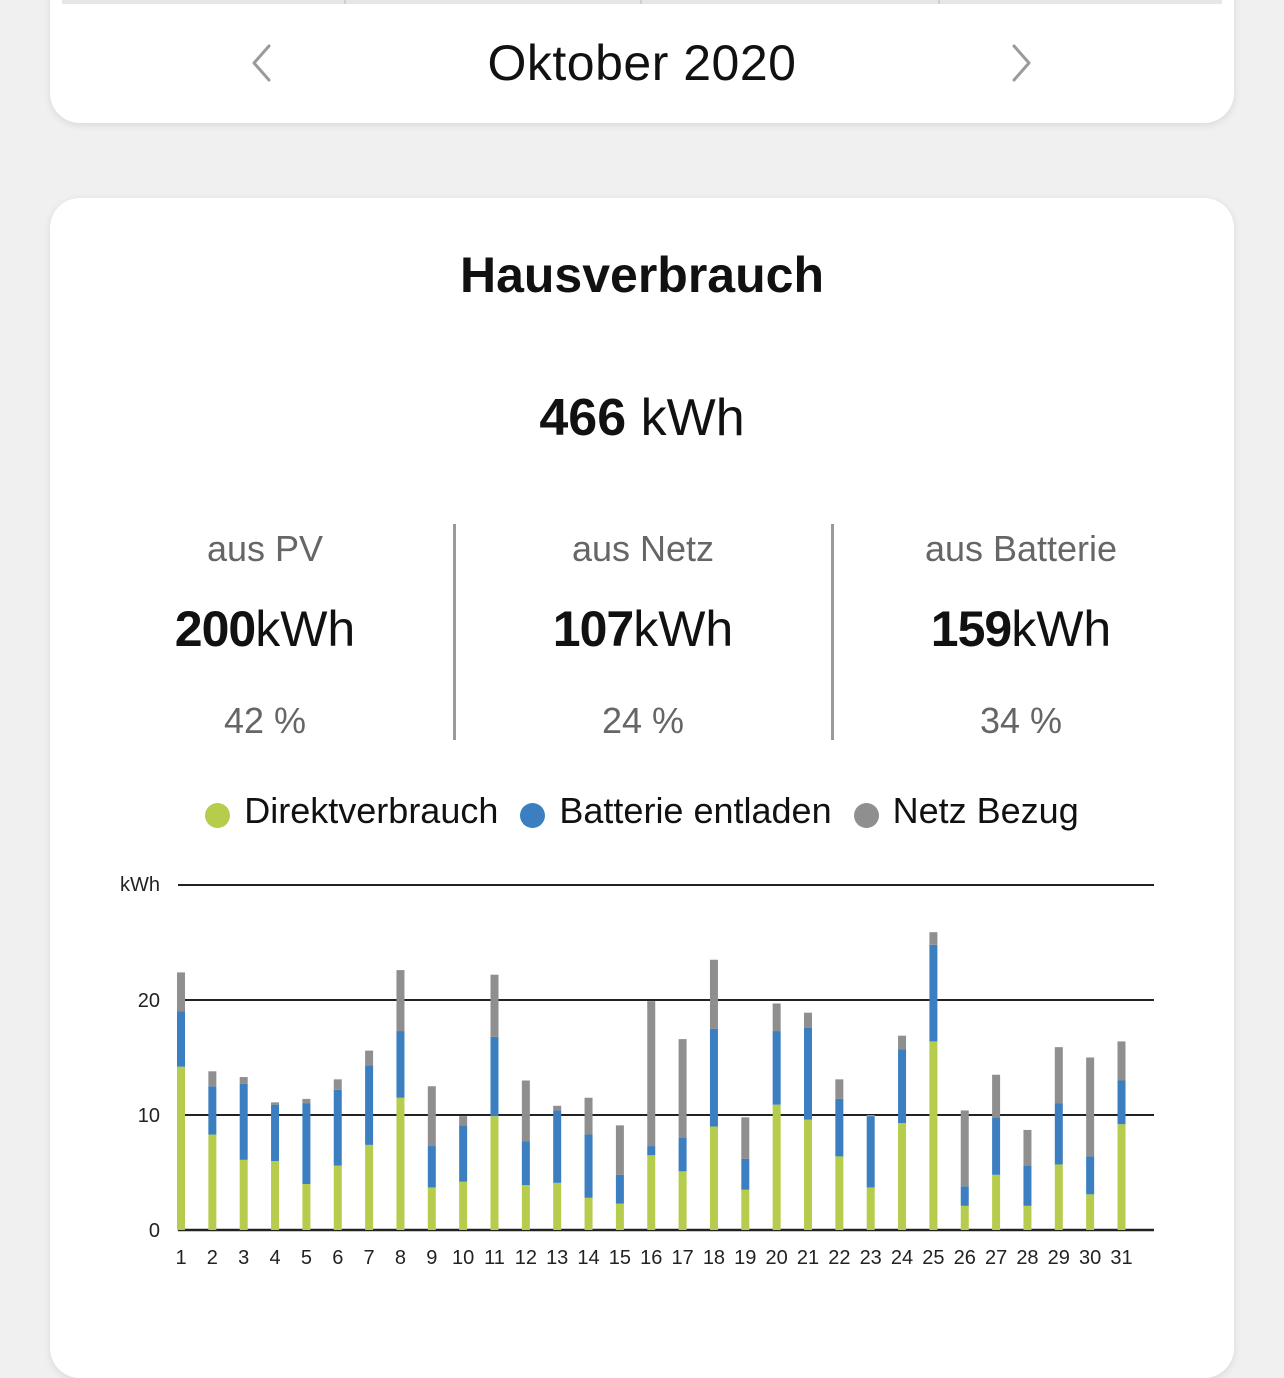 Image resolution: width=1284 pixels, height=1378 pixels. I want to click on x-tick-label: 31, so click(1121, 1258).